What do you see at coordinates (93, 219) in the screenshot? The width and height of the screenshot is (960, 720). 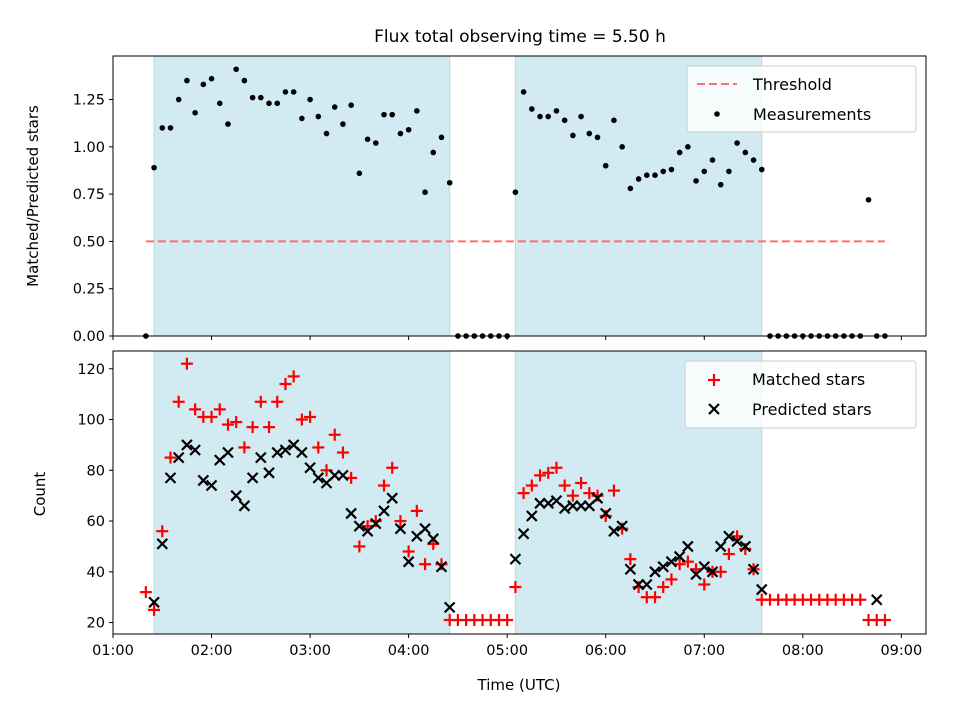 I see `top-y-axis-ticks: 0.00 0.25 0.50 0.75 1.00 1.25` at bounding box center [93, 219].